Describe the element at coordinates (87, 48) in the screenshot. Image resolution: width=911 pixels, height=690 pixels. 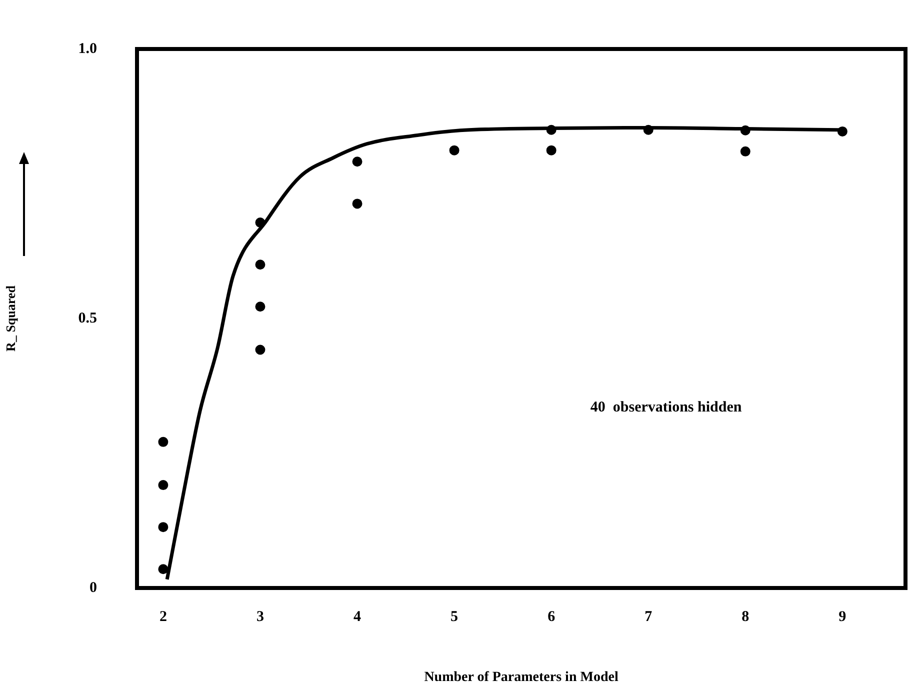
I see `y-tick-label: 1.0` at that location.